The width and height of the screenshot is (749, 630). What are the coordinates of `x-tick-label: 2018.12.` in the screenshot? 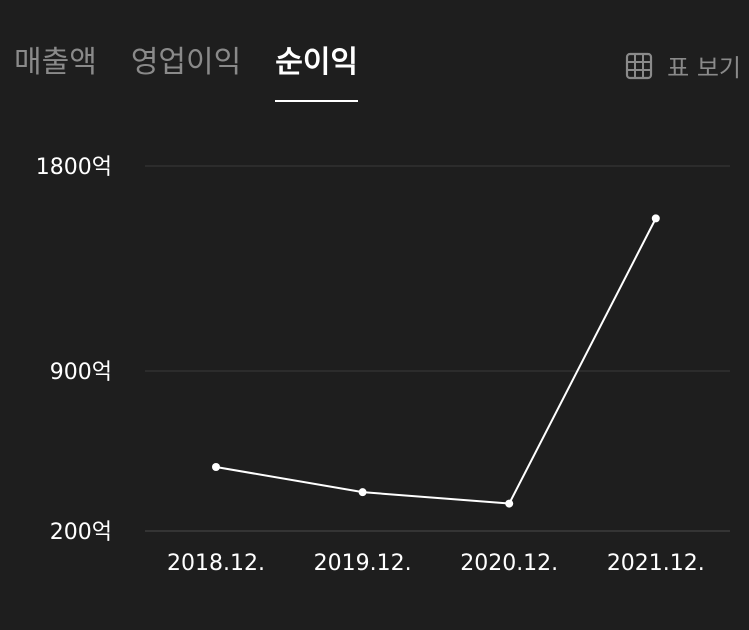 It's located at (216, 563).